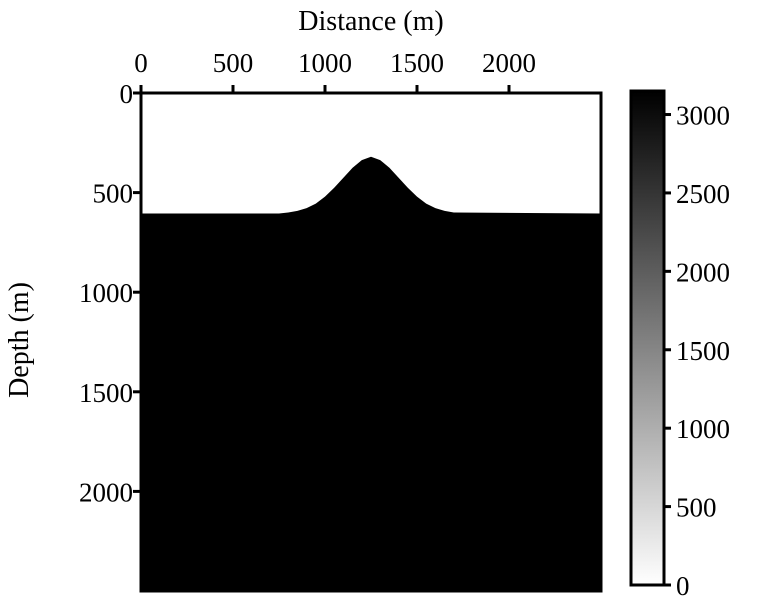 The height and width of the screenshot is (608, 760). Describe the element at coordinates (106, 393) in the screenshot. I see `y-tick-label: 1500` at that location.